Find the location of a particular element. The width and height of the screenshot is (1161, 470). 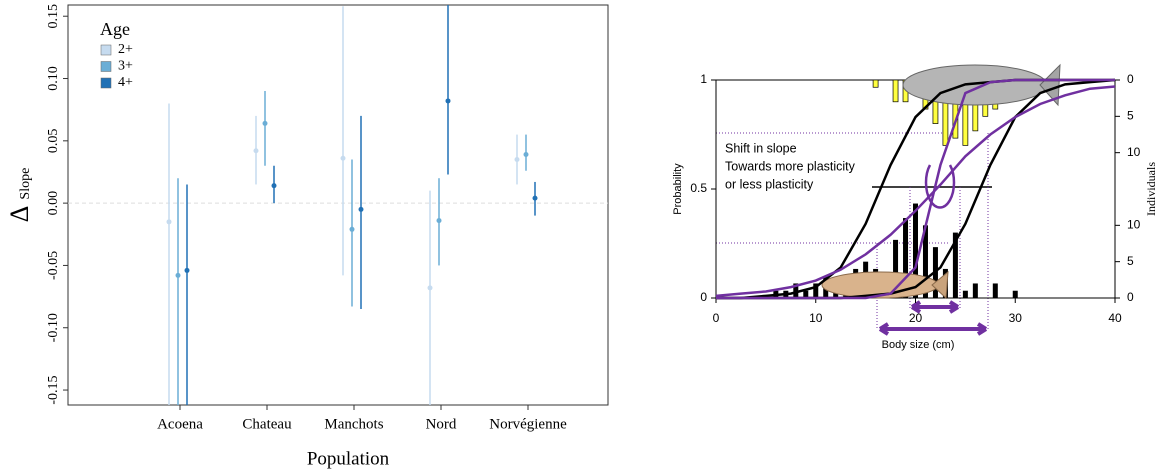

y-axis-label: Δ Slope is located at coordinates (19, 195).